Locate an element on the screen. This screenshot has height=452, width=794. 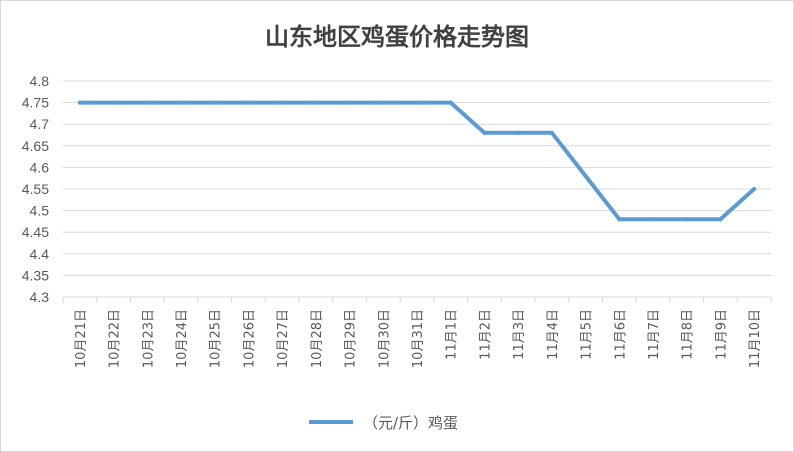
x-tick-label: 10月23日 is located at coordinates (148, 338).